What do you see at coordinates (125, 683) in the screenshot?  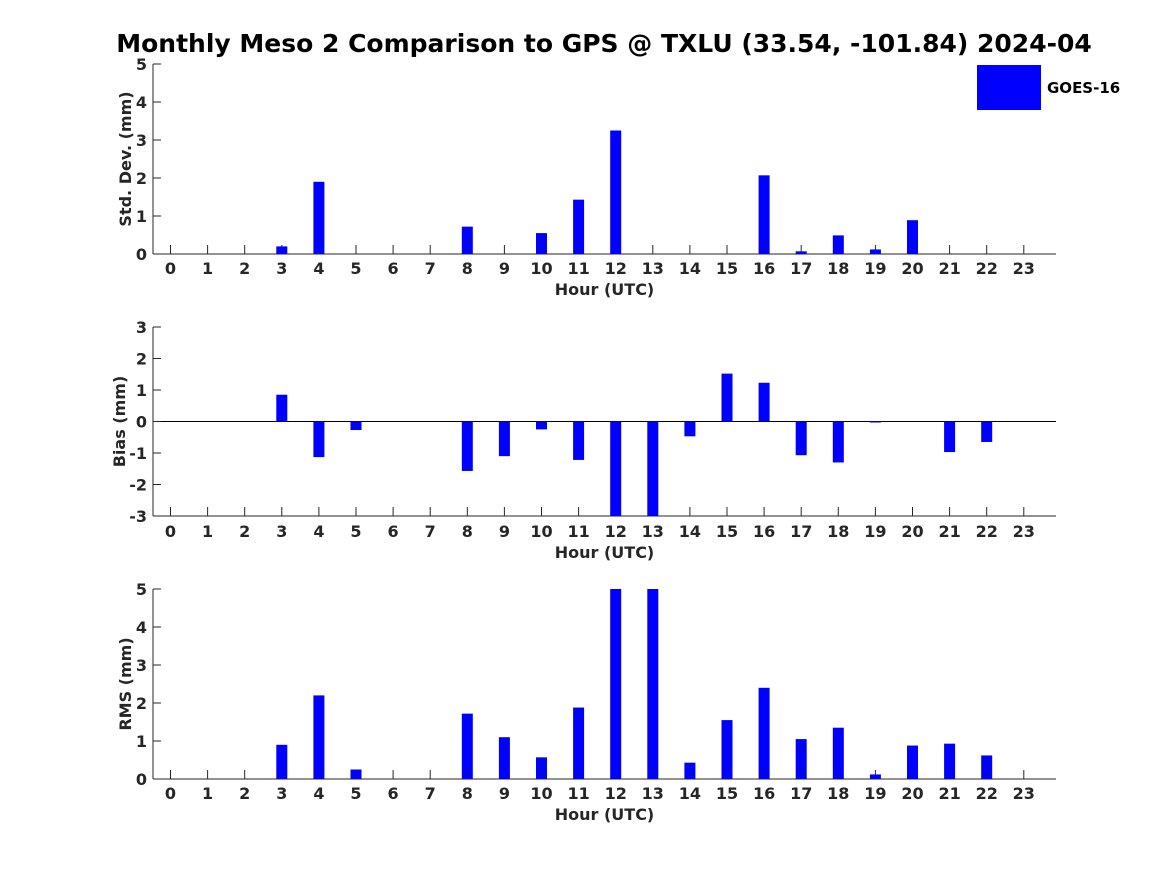 I see `y-axis-label: RMS (mm)` at bounding box center [125, 683].